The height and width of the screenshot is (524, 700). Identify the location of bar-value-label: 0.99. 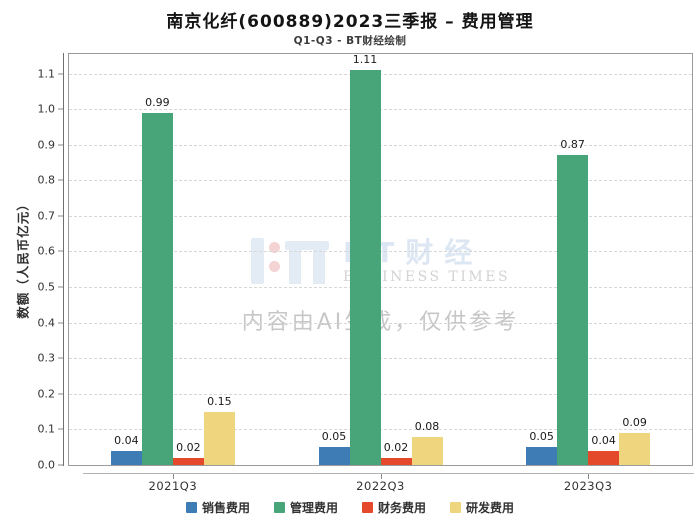
(157, 102).